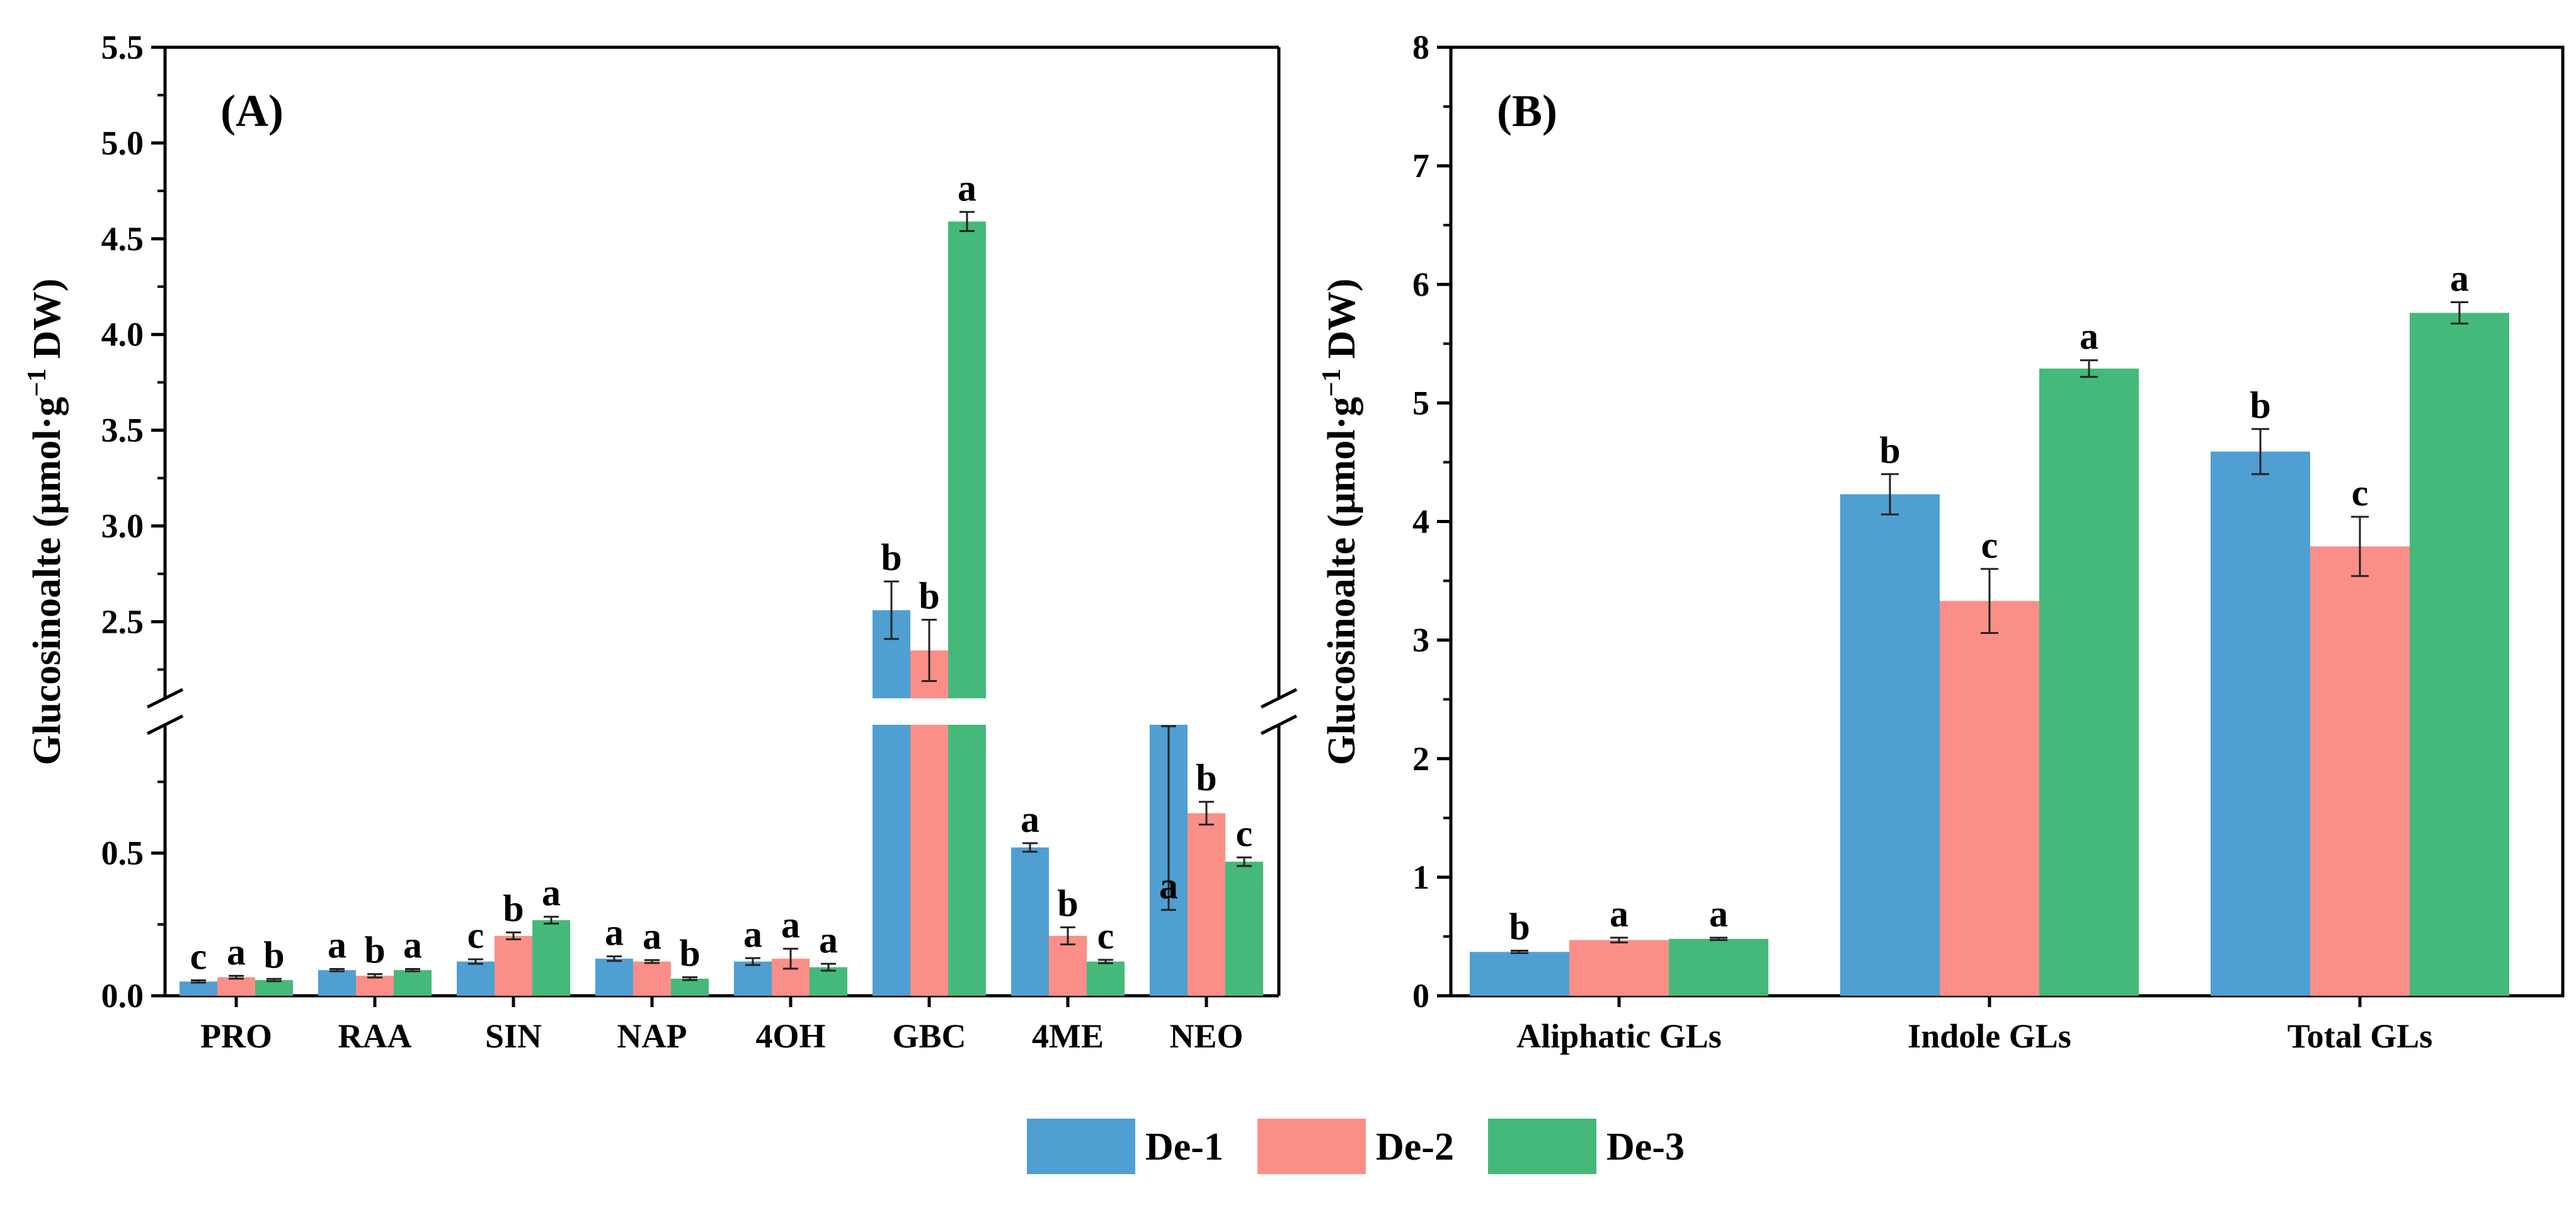 The image size is (2576, 1205). Describe the element at coordinates (2360, 1036) in the screenshot. I see `x-tick-label: Total GLs` at that location.